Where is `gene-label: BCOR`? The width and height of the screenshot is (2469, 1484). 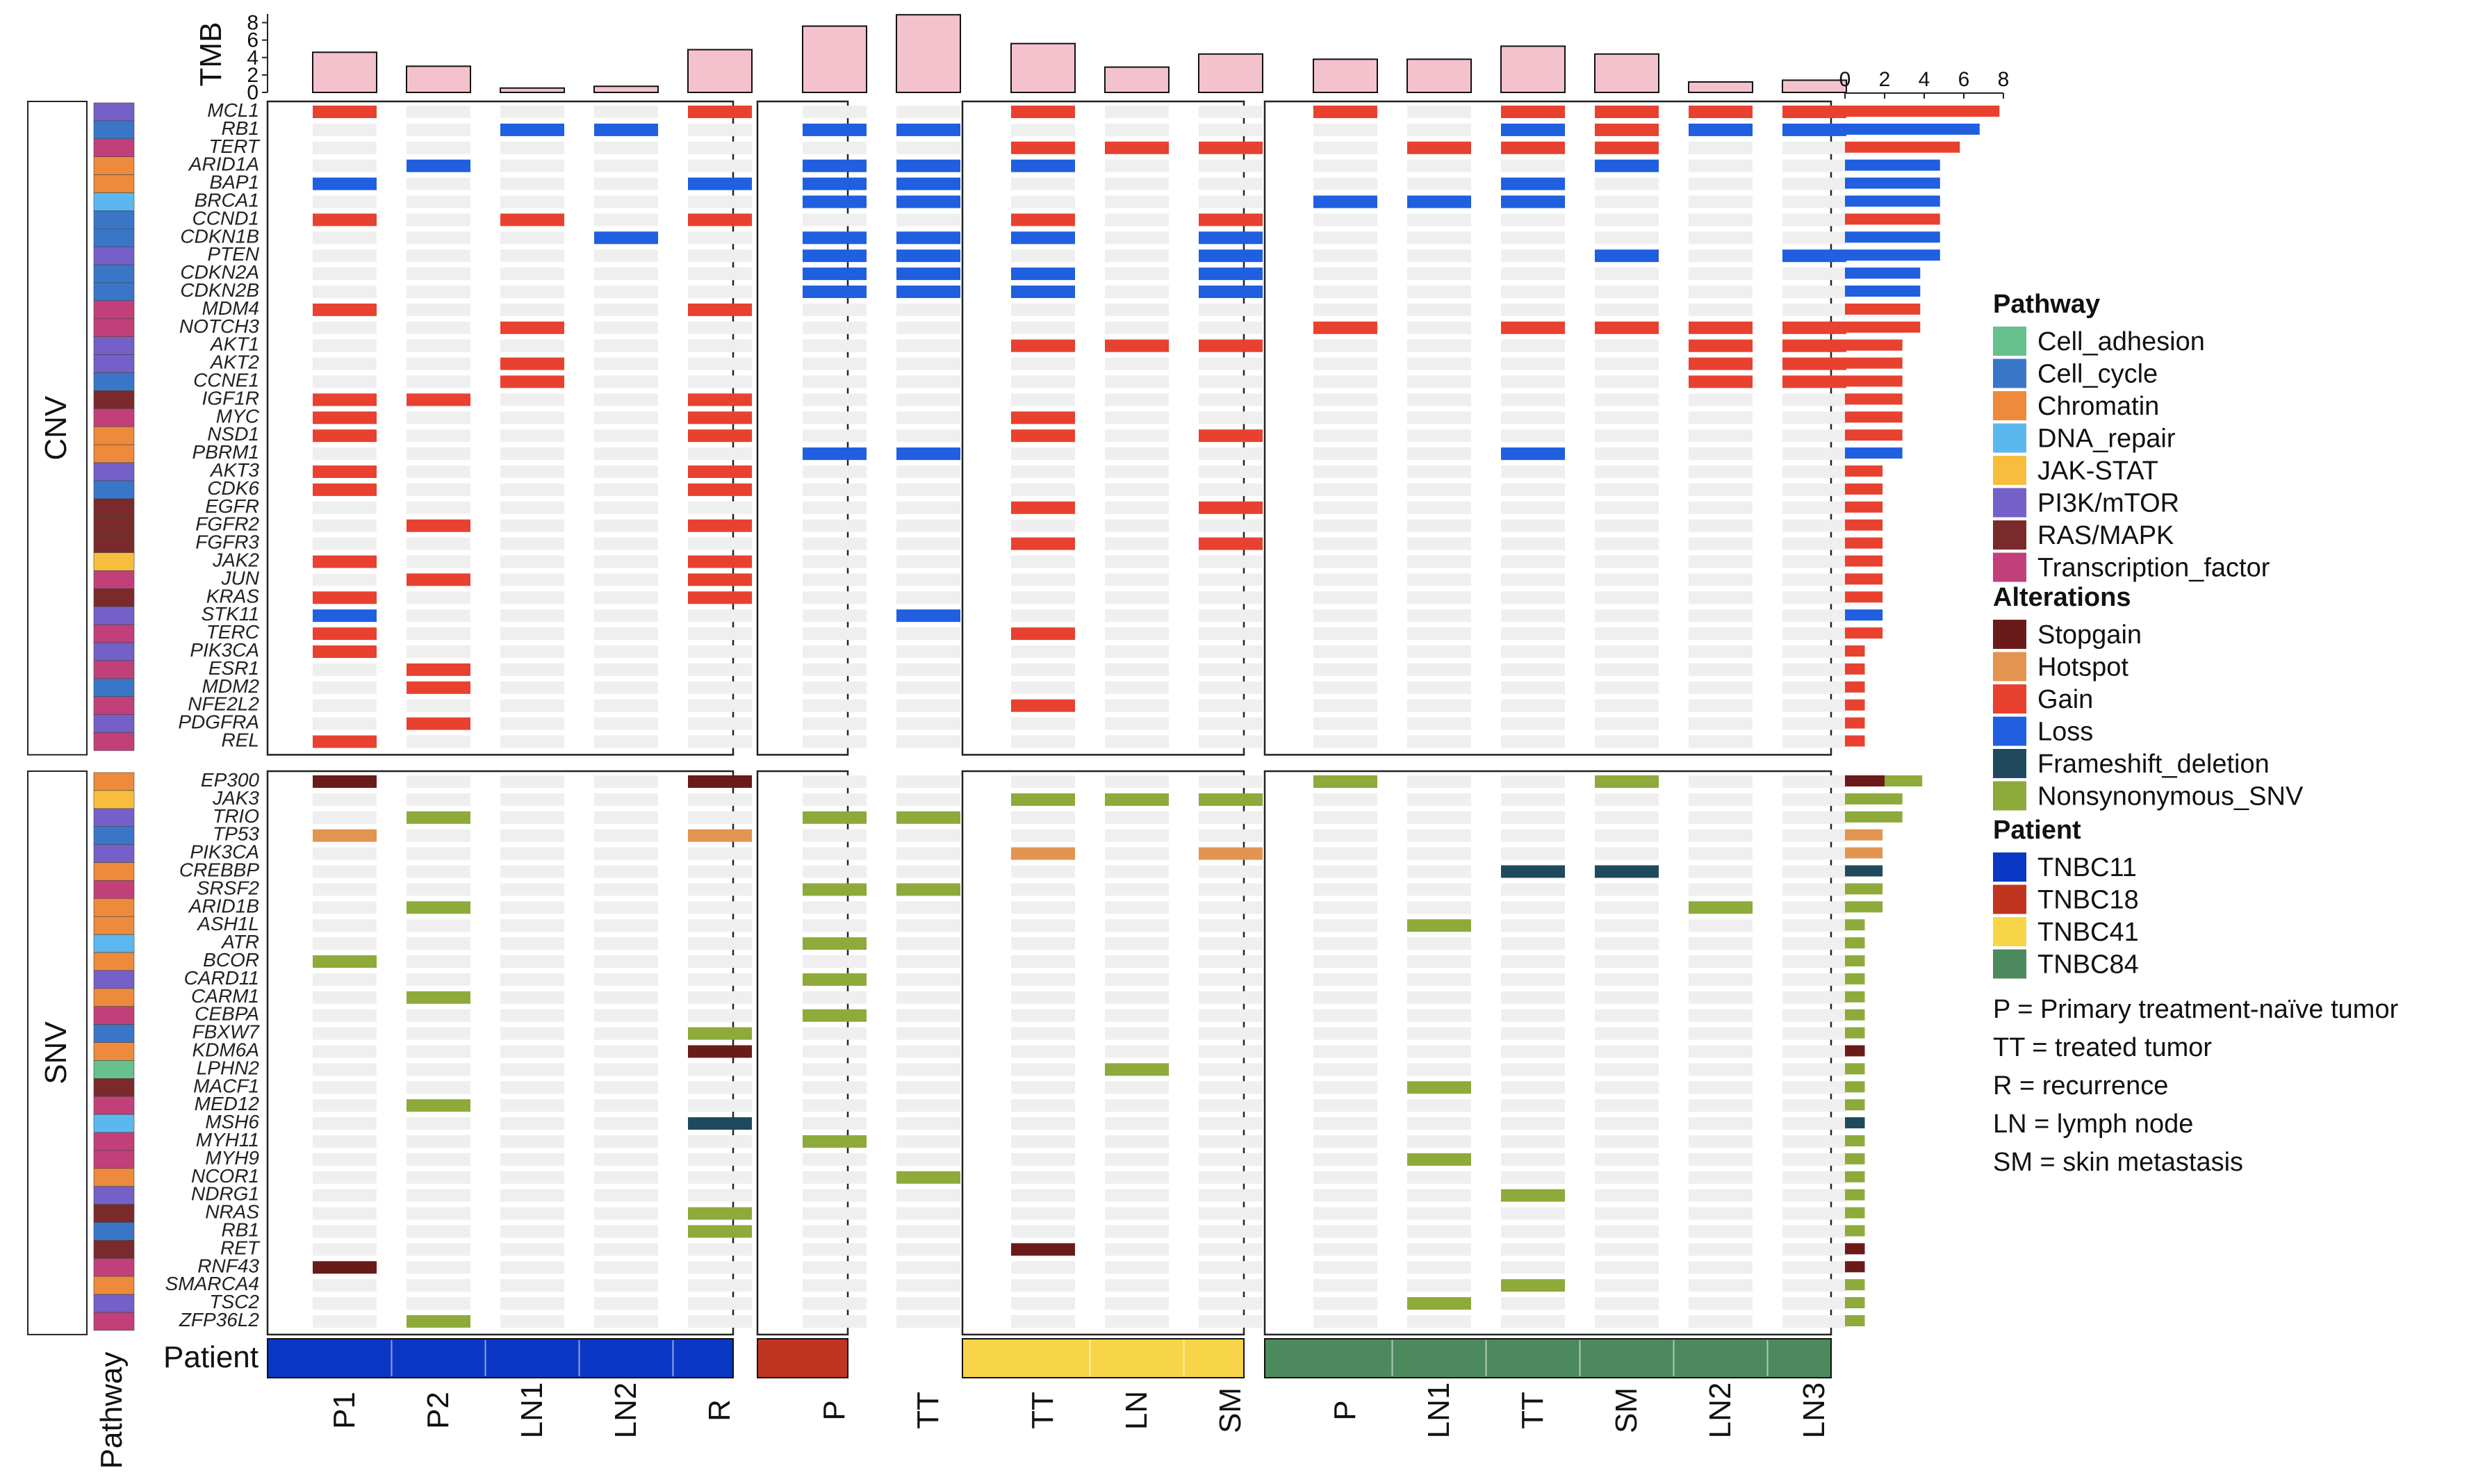
gene-label: BCOR is located at coordinates (231, 960).